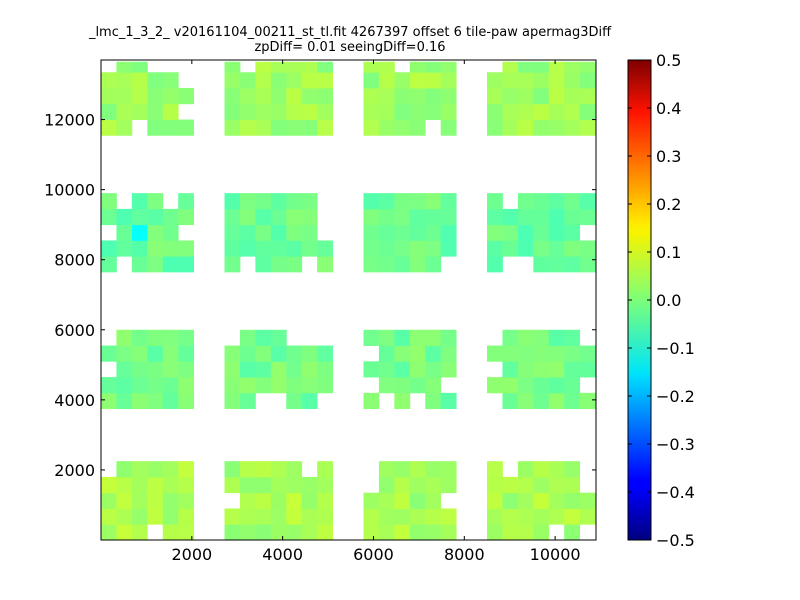 The height and width of the screenshot is (600, 800). Describe the element at coordinates (675, 492) in the screenshot. I see `colorbar-tick-label: −0.4` at that location.